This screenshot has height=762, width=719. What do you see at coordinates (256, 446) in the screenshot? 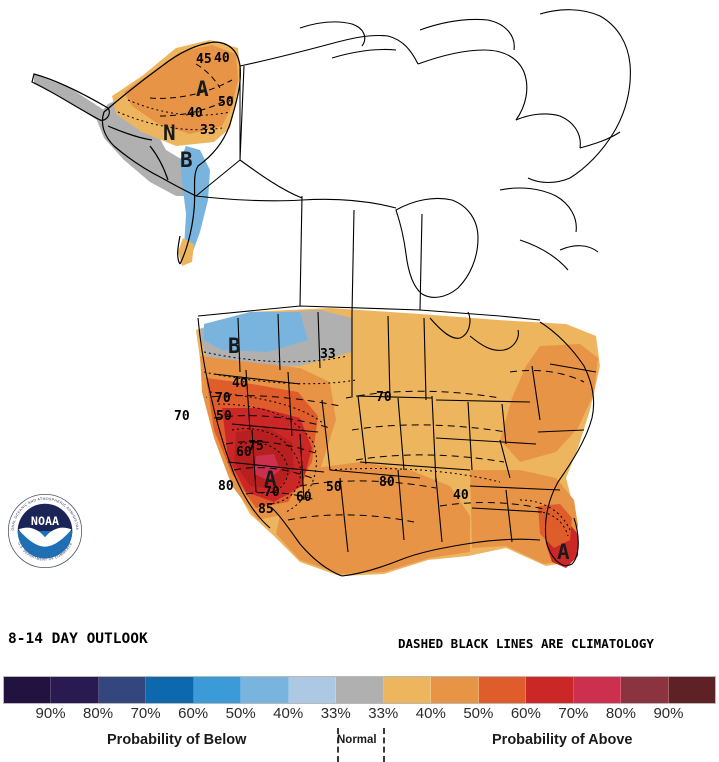
I see `svg-text: 75` at bounding box center [256, 446].